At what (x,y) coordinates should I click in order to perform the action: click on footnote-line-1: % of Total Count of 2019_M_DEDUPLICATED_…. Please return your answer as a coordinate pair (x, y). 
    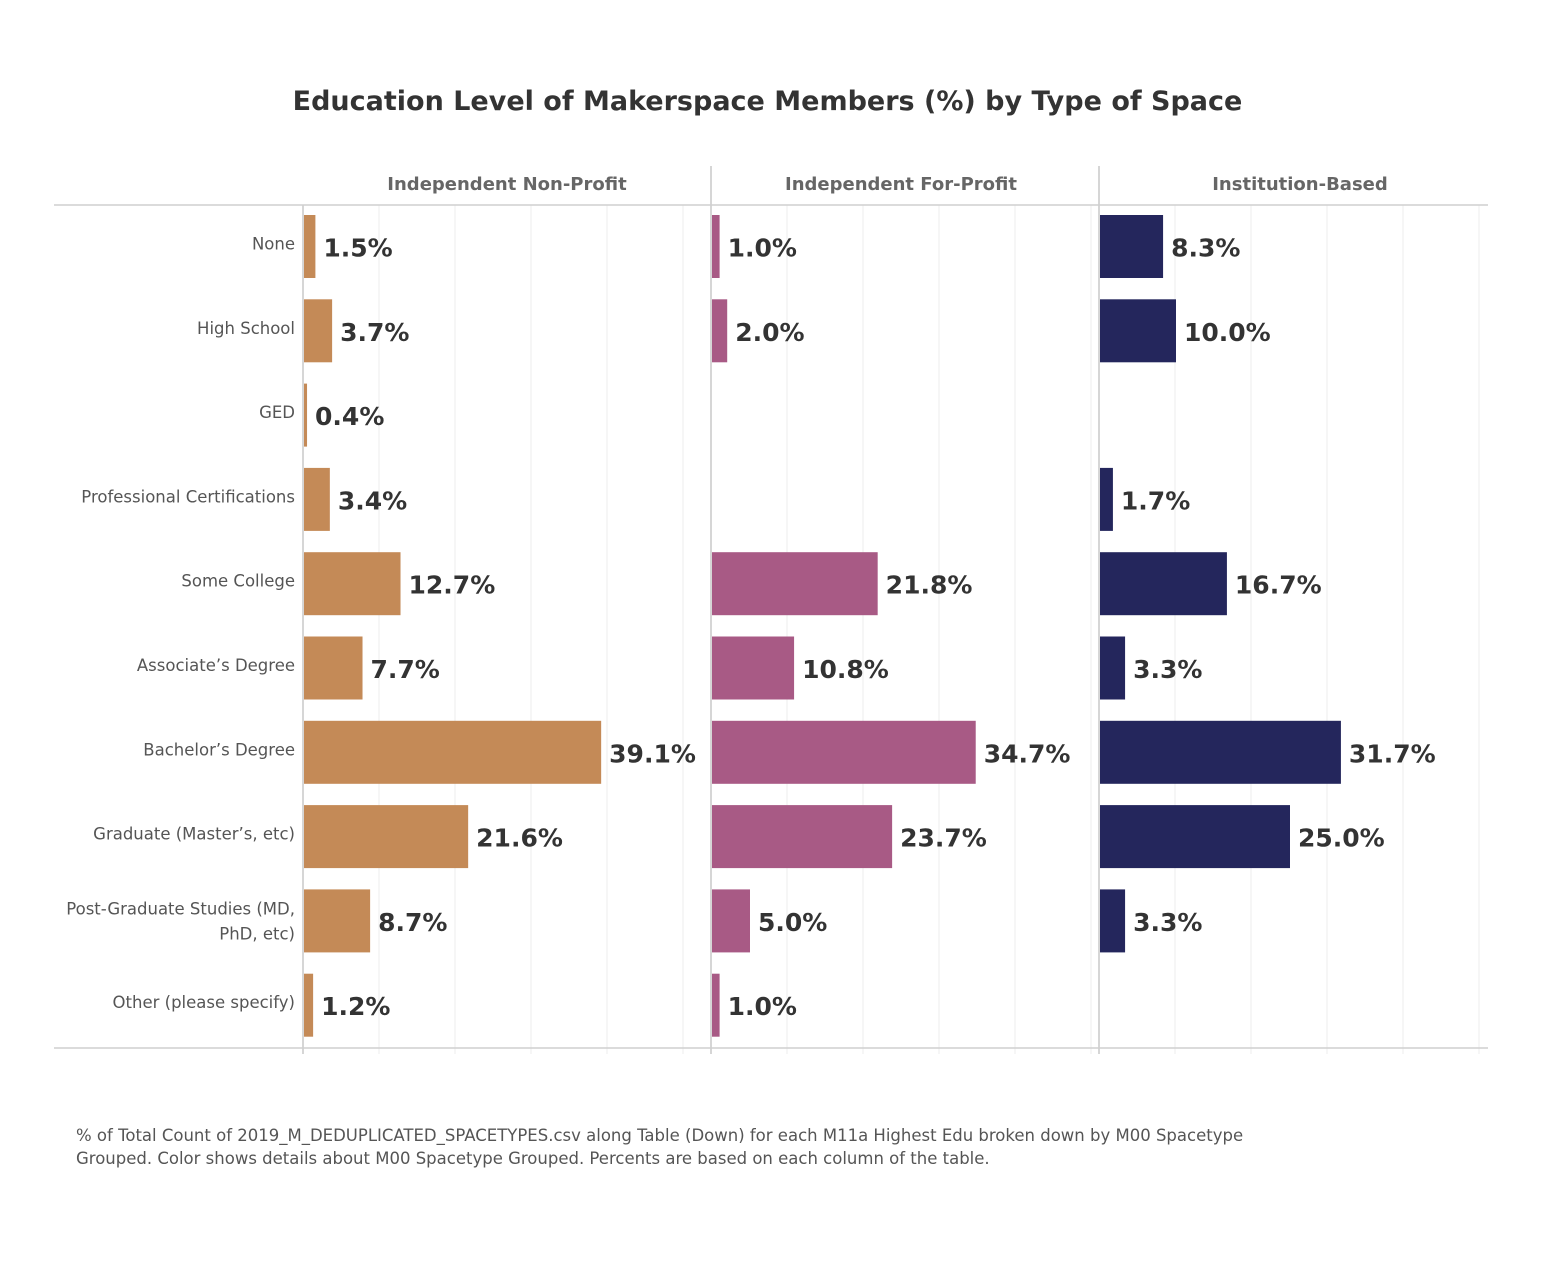
    Looking at the image, I should click on (660, 1135).